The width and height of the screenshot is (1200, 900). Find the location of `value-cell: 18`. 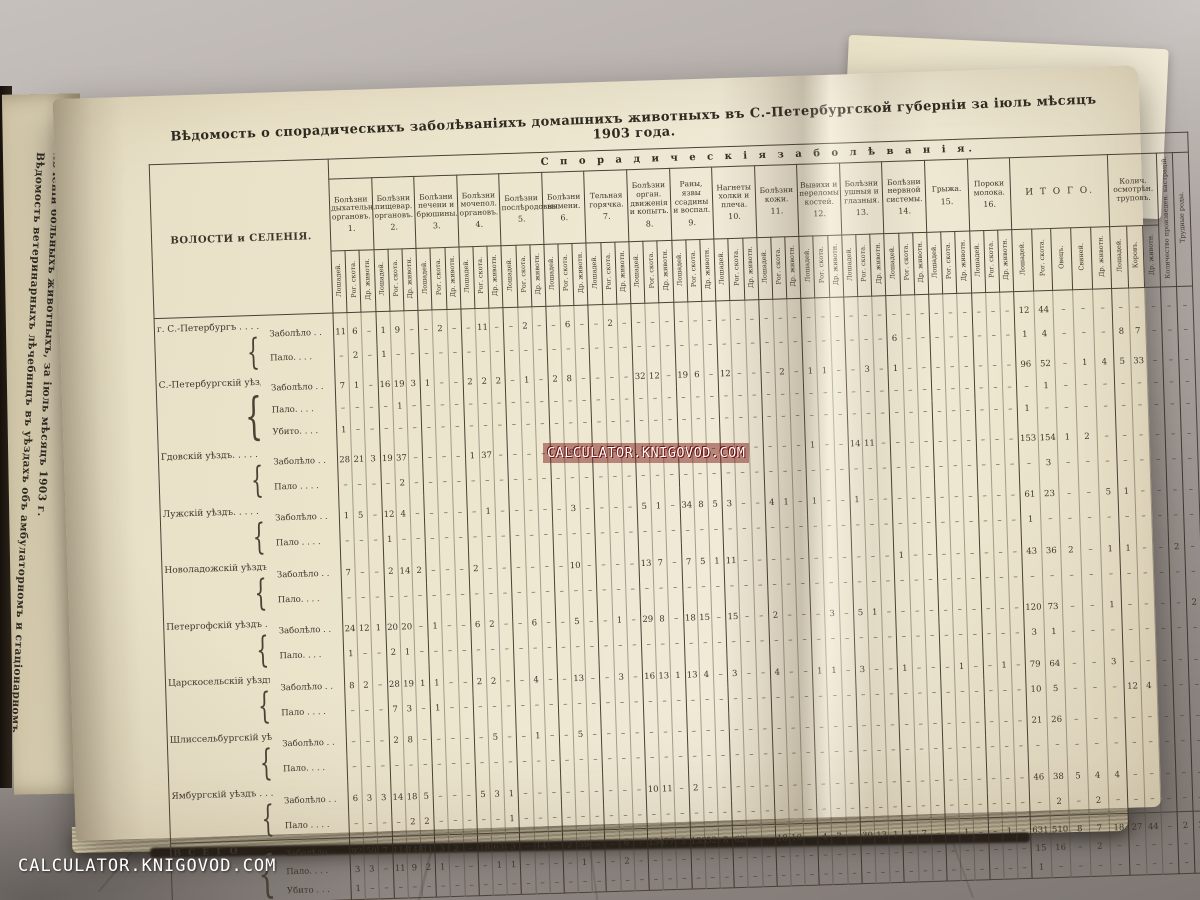

value-cell: 18 is located at coordinates (412, 794).